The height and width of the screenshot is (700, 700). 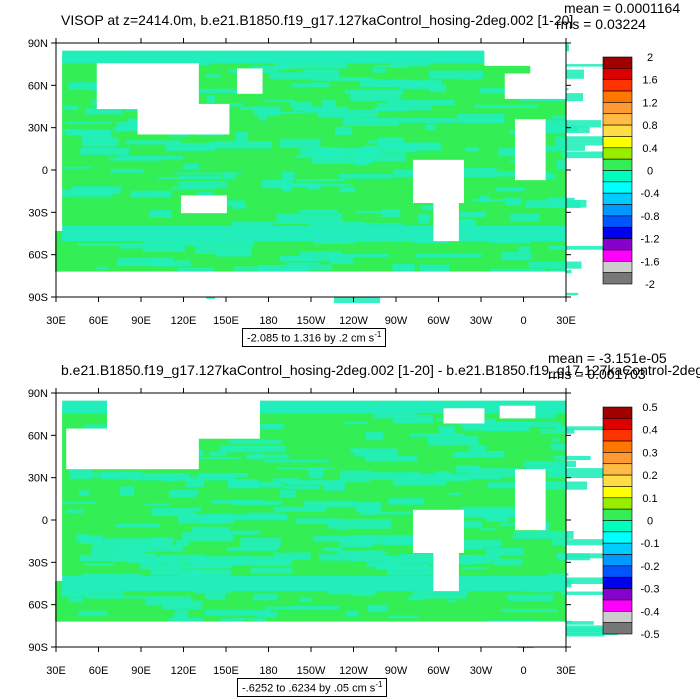 I want to click on contour-range-box: -.6252 to .6234 by .05 cm s-1, so click(x=312, y=687).